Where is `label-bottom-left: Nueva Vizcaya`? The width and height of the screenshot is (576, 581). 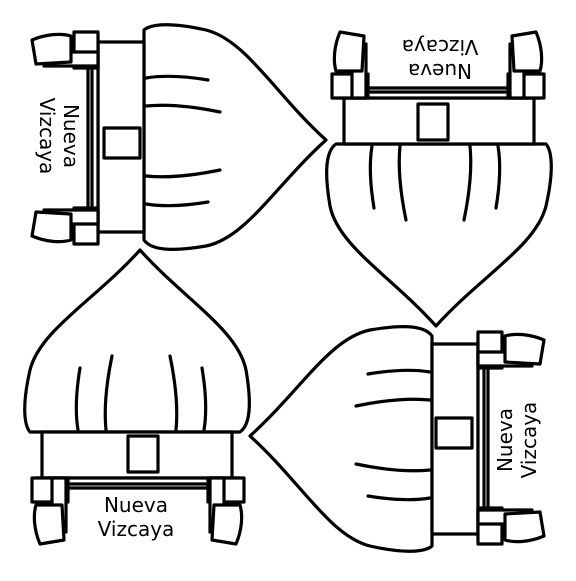
label-bottom-left: Nueva Vizcaya is located at coordinates (136, 517).